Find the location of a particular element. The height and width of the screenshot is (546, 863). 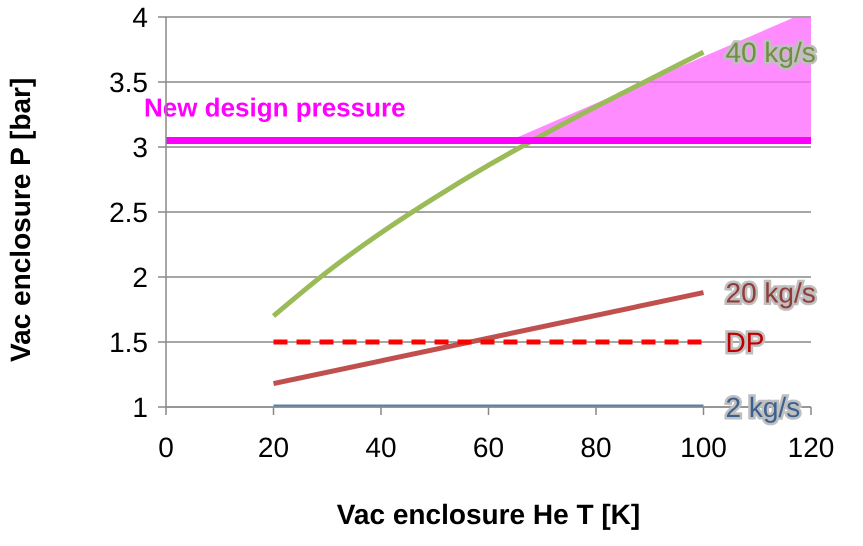

y-tick-label: 2.5 is located at coordinates (128, 212).